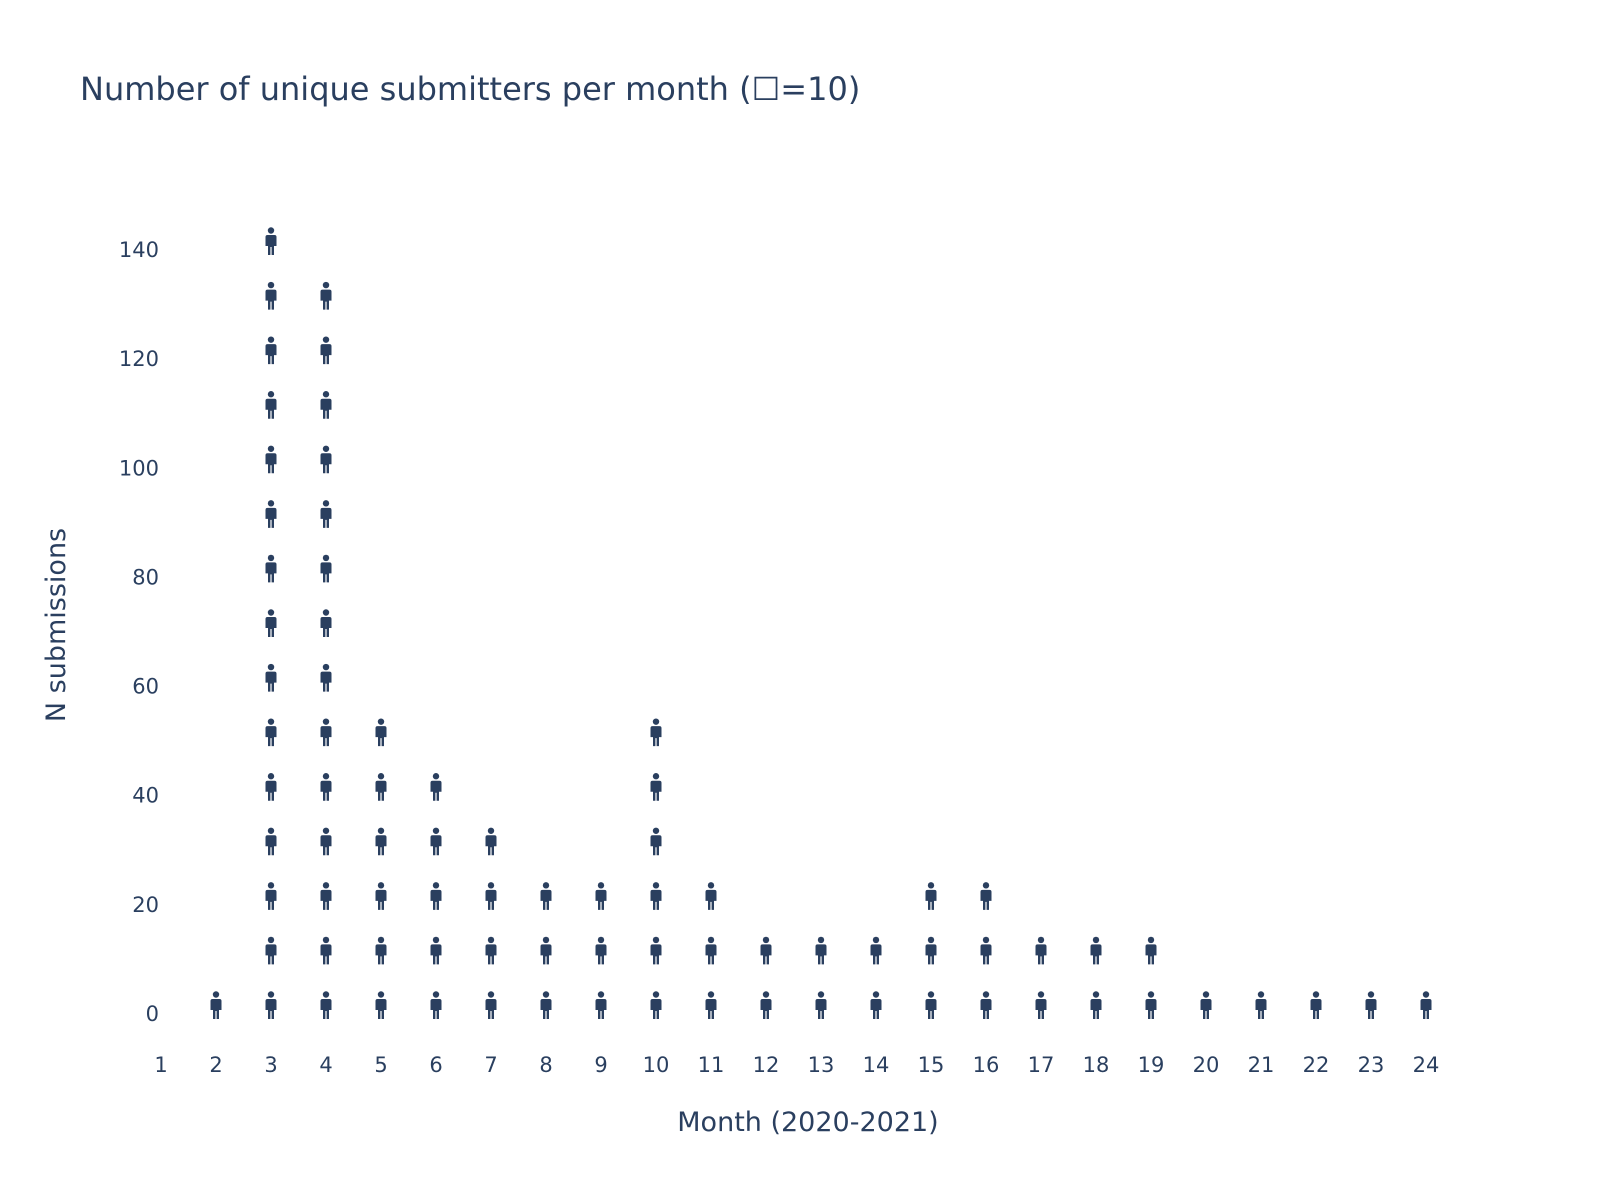 Image resolution: width=1600 pixels, height=1200 pixels. What do you see at coordinates (152, 1014) in the screenshot?
I see `y-tick-label: 0` at bounding box center [152, 1014].